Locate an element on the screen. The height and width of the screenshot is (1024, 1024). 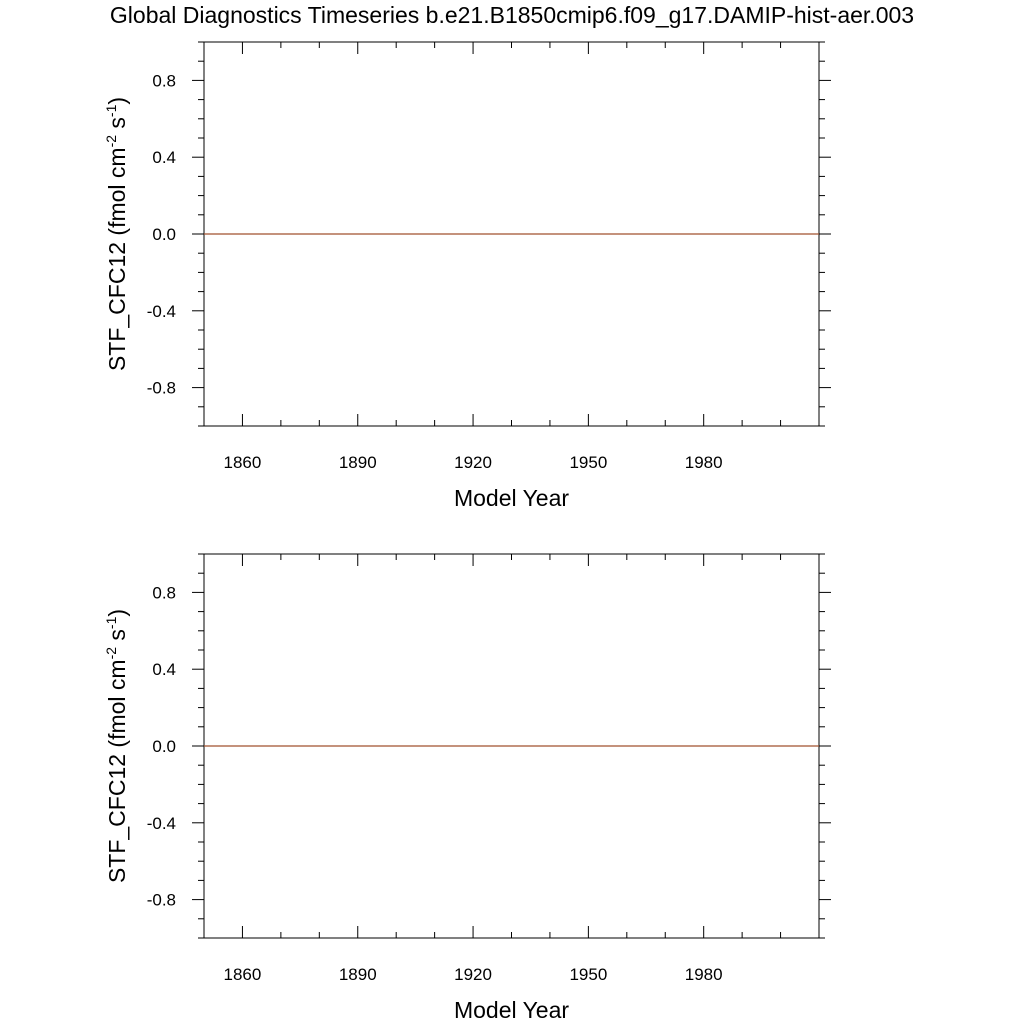
chart-1-x-tick-label: 1980 is located at coordinates (704, 974).